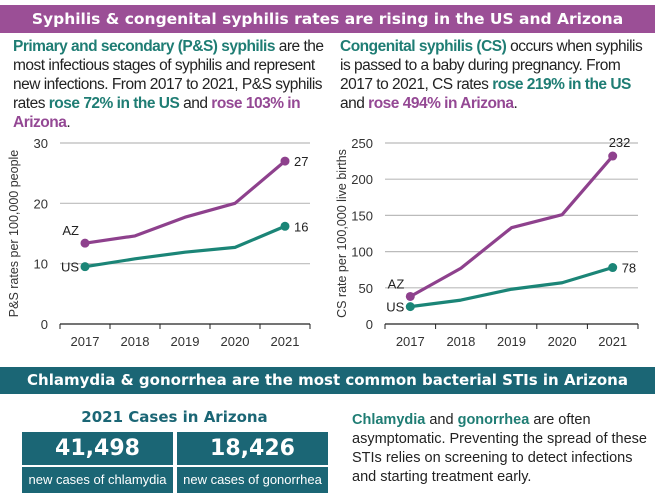  What do you see at coordinates (301, 226) in the screenshot?
I see `end-value-label: 16` at bounding box center [301, 226].